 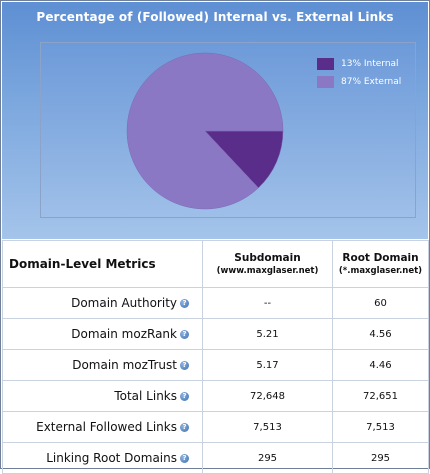 I want to click on legend: 13% Internal 87% External, so click(x=359, y=73).